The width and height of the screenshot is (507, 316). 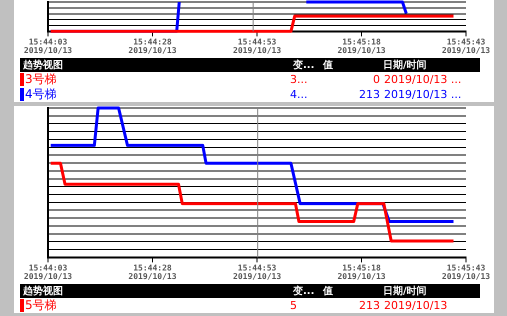 I want to click on legend-label: 5号梯, so click(x=41, y=305).